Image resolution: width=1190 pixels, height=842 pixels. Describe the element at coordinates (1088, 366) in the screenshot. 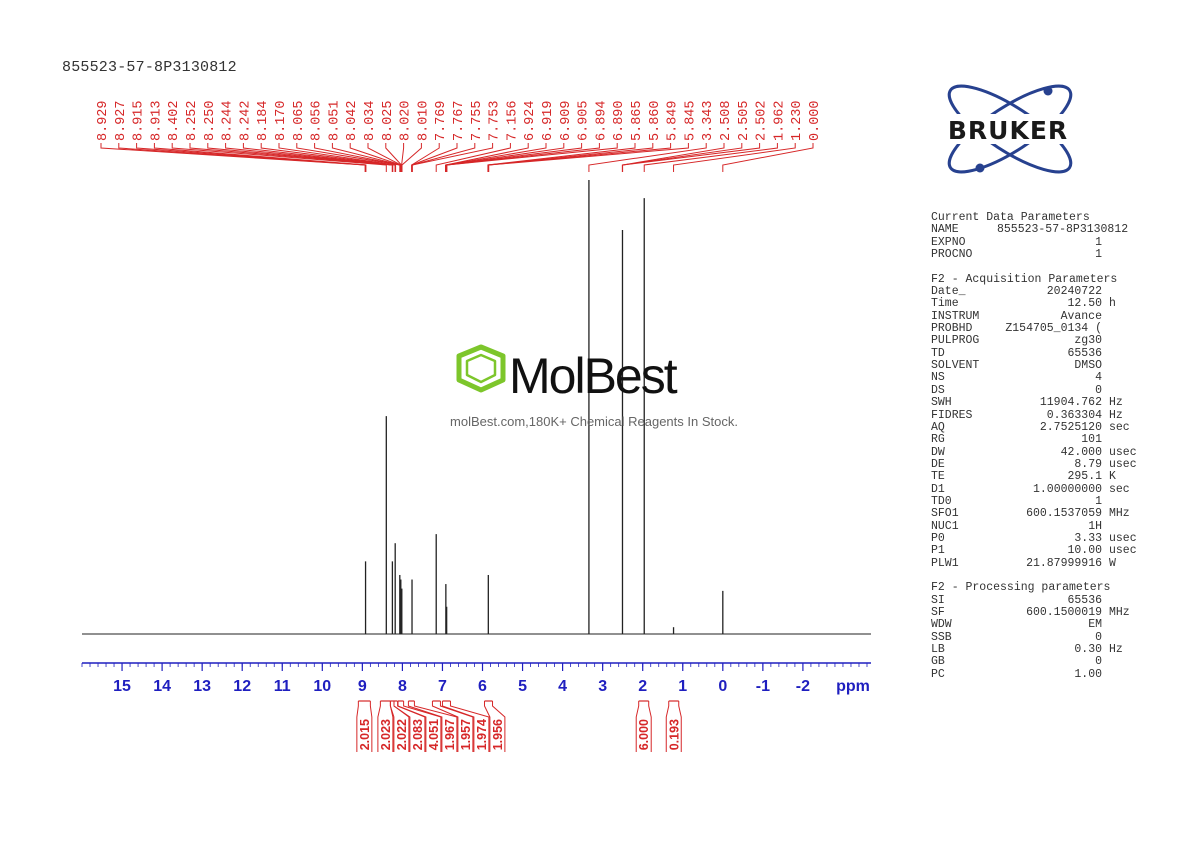

I see `parameter-value: DMSO` at that location.